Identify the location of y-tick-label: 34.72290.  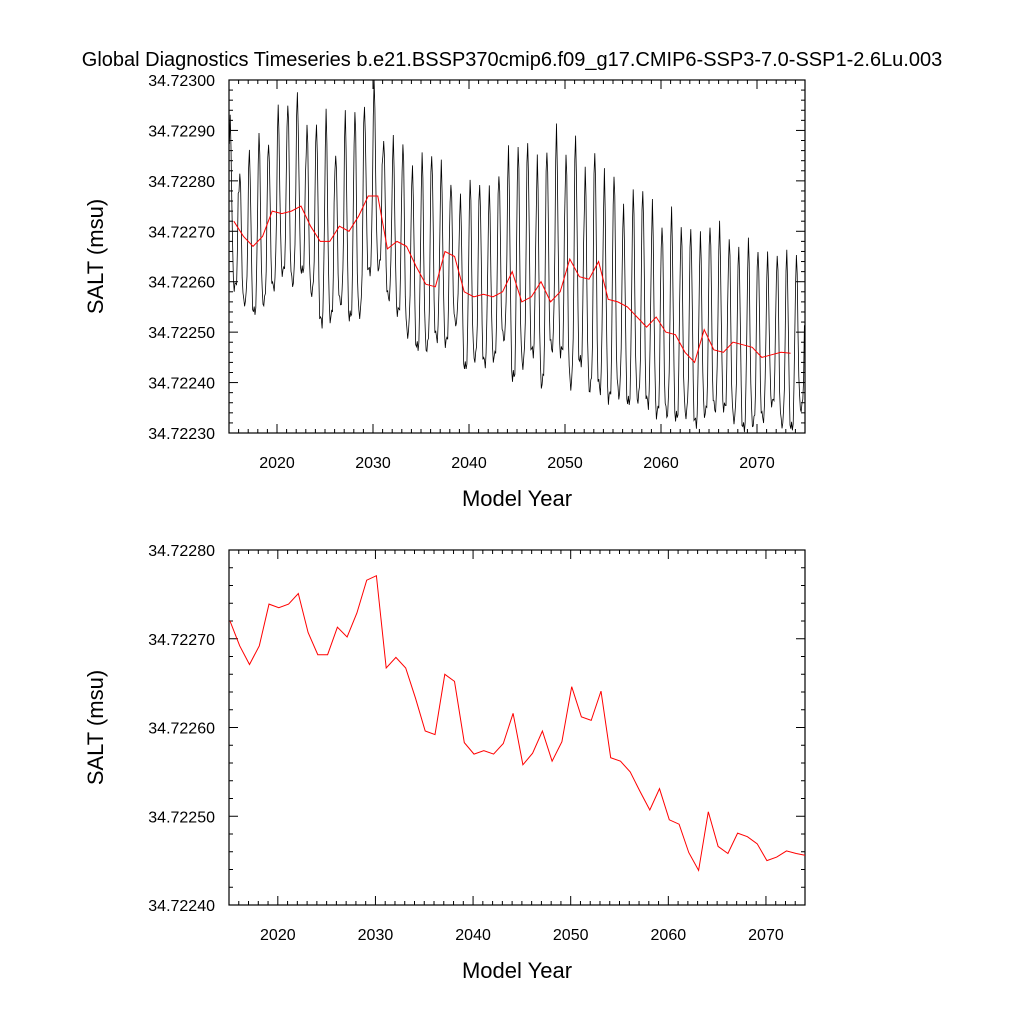
(181, 131).